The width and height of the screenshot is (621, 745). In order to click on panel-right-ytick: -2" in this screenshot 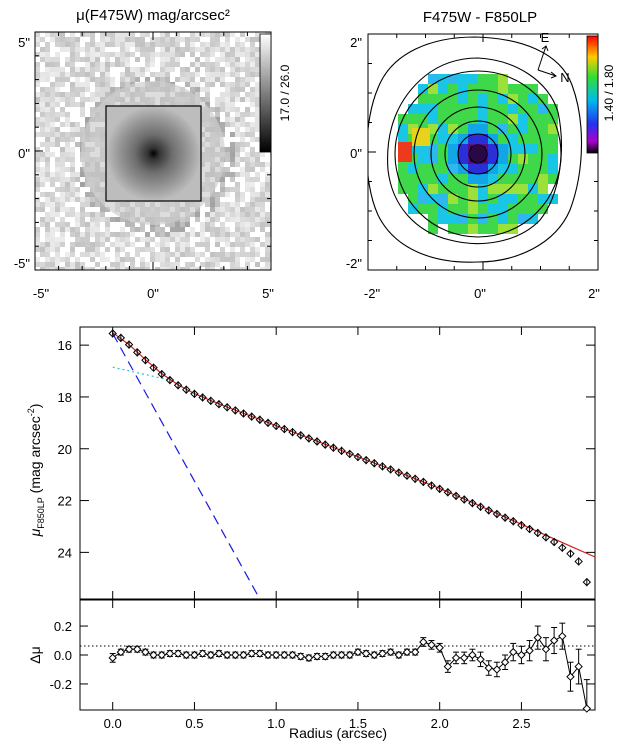, I will do `click(354, 263)`.